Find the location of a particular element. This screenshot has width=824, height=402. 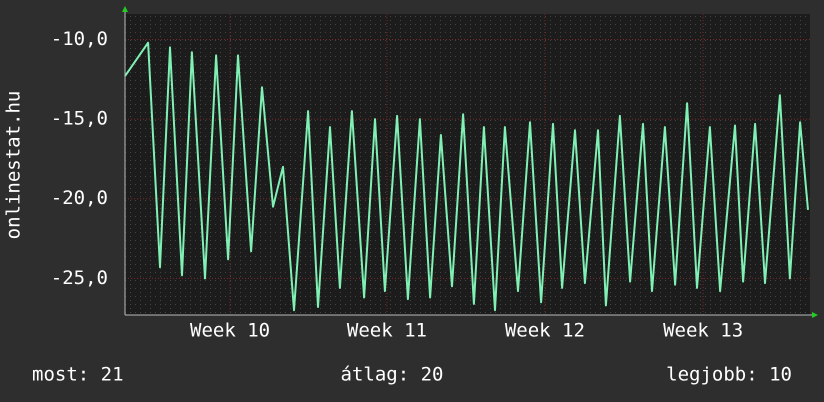

footer-current: most: 21 is located at coordinates (78, 375).